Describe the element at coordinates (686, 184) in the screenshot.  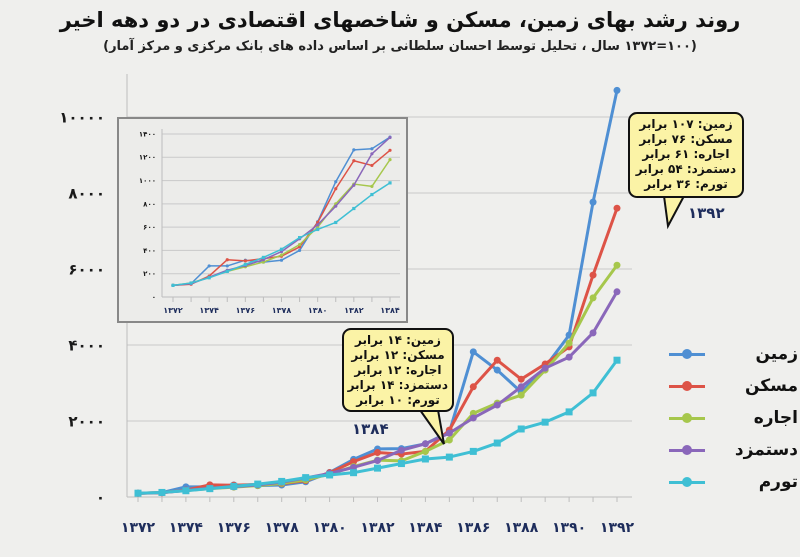
I see `callout-line: تورم: ۳۶ برابر` at that location.